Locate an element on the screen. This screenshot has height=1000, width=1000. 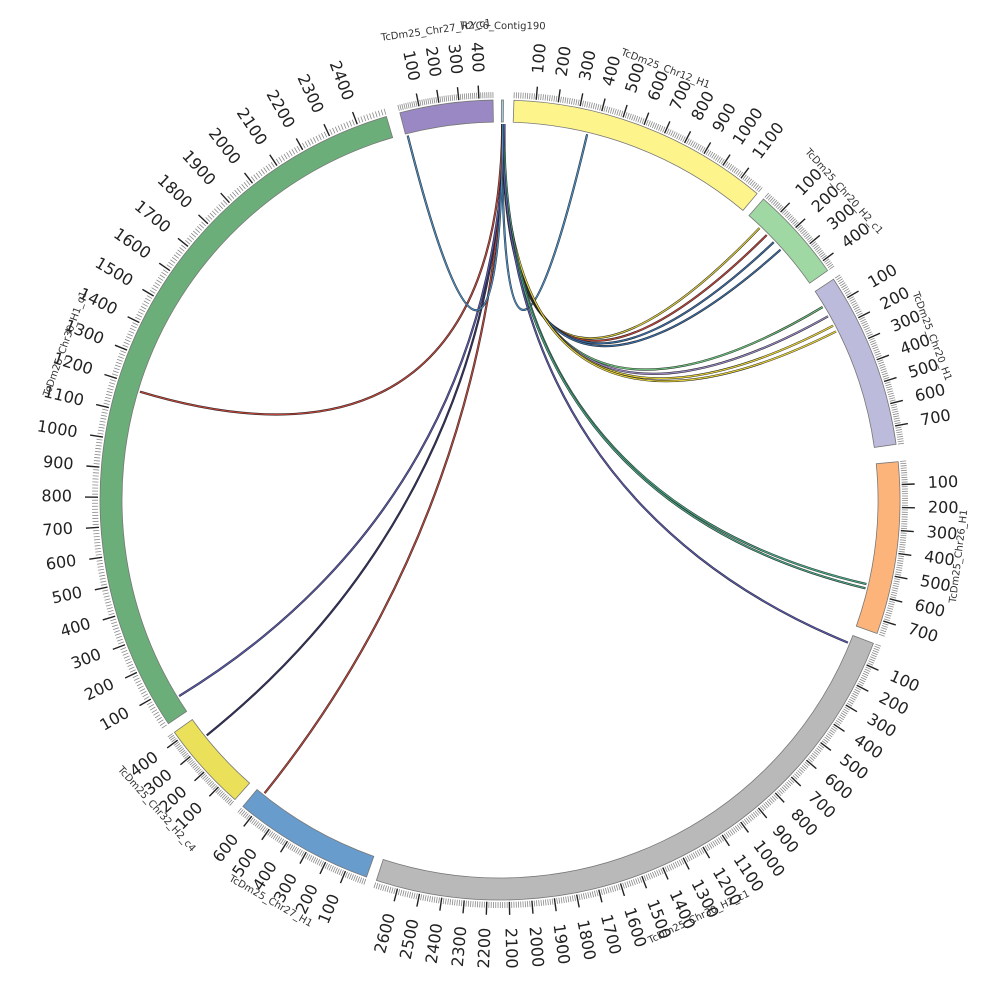
link-outline is located at coordinates (665, 249).